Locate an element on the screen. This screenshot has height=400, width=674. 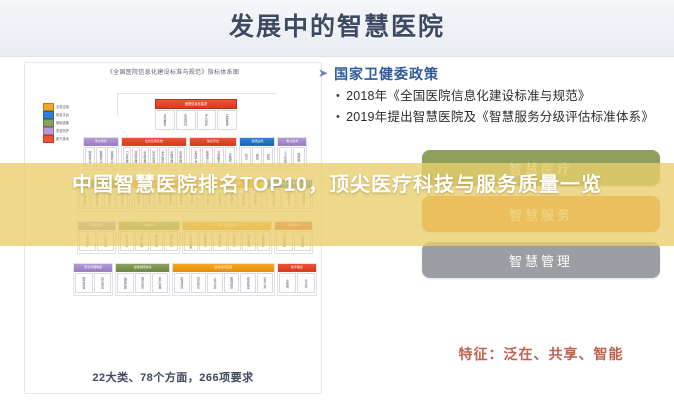
legend-label-4: 新兴技术 is located at coordinates (62, 139).